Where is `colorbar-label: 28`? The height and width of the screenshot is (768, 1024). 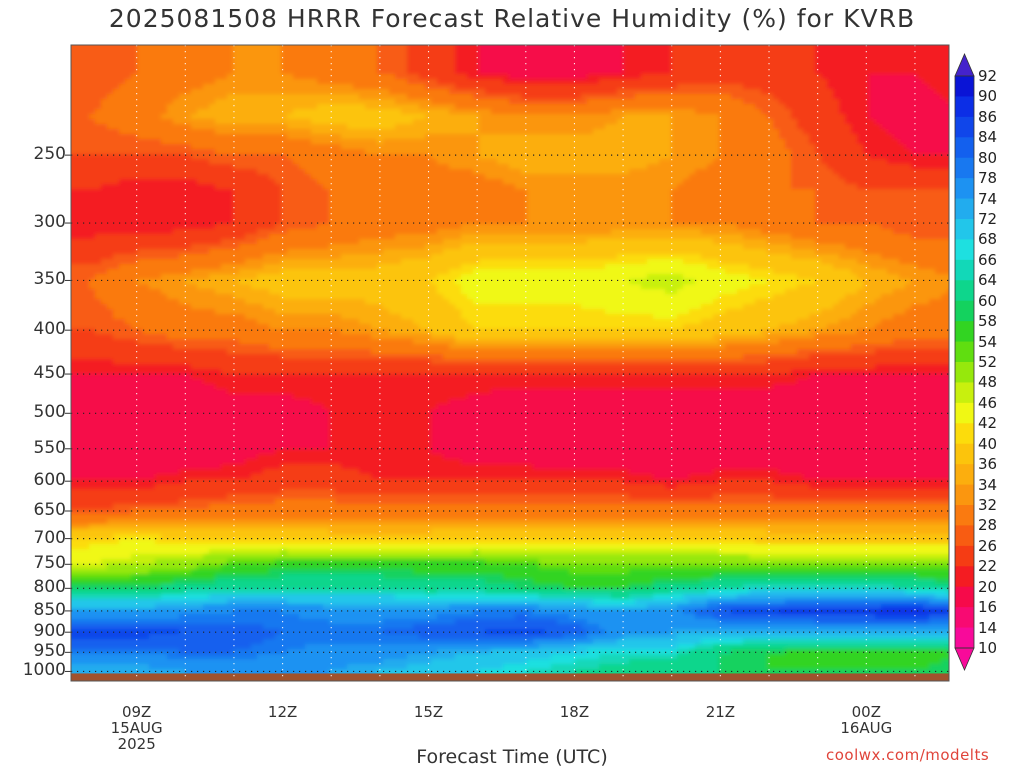
colorbar-label: 28 is located at coordinates (988, 525).